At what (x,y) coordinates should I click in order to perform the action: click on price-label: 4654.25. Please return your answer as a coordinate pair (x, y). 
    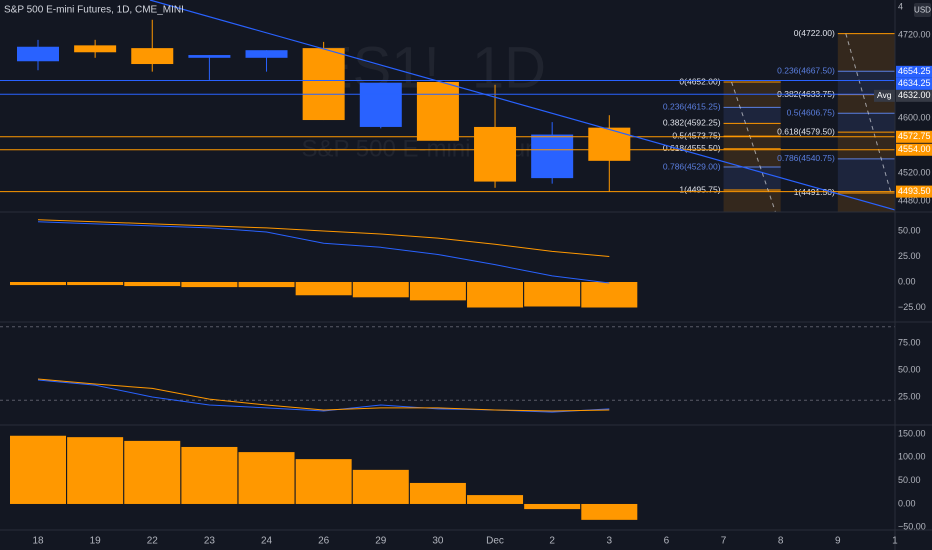
    Looking at the image, I should click on (914, 71).